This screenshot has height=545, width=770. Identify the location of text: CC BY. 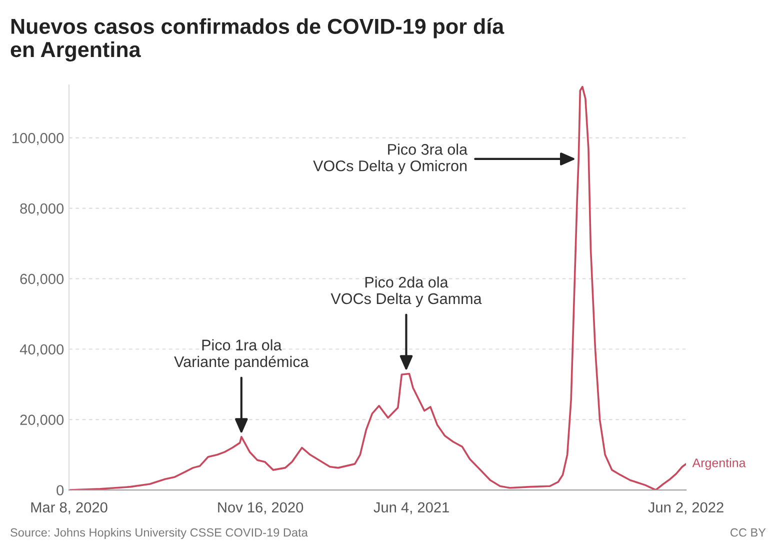
(748, 532).